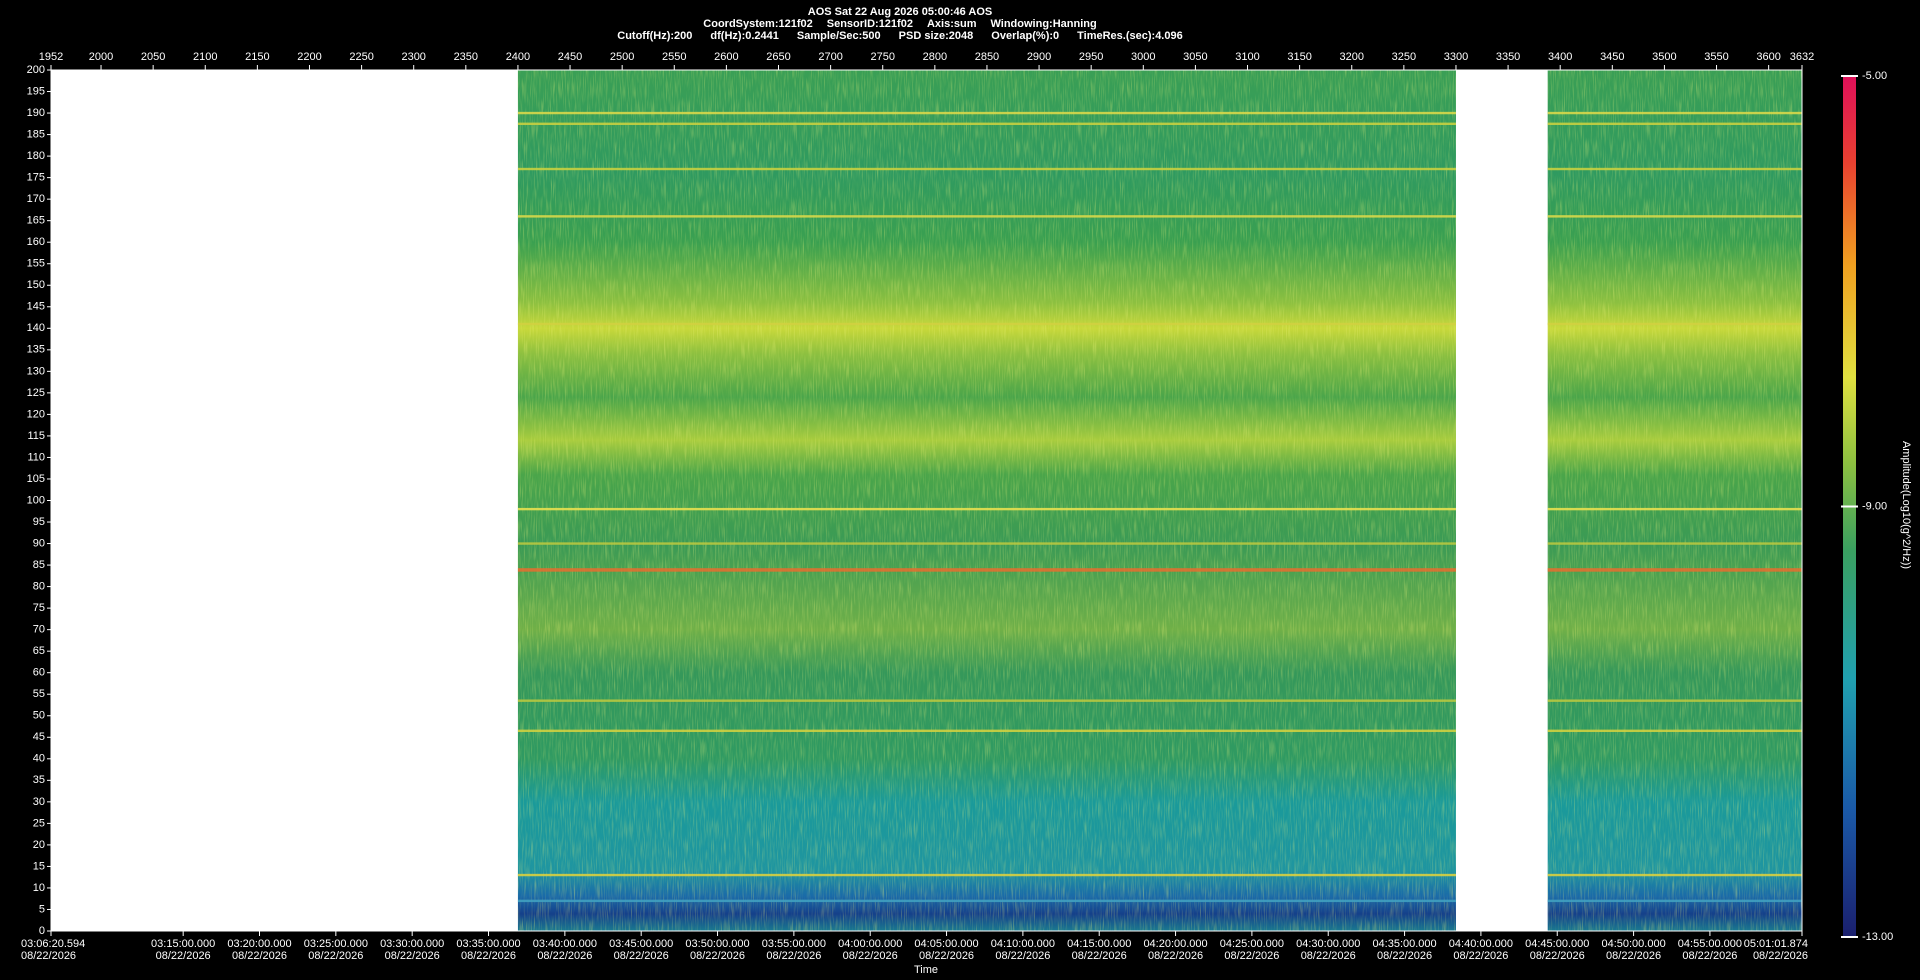 The width and height of the screenshot is (1920, 980). Describe the element at coordinates (1091, 57) in the screenshot. I see `x-tick-label: 2950` at that location.